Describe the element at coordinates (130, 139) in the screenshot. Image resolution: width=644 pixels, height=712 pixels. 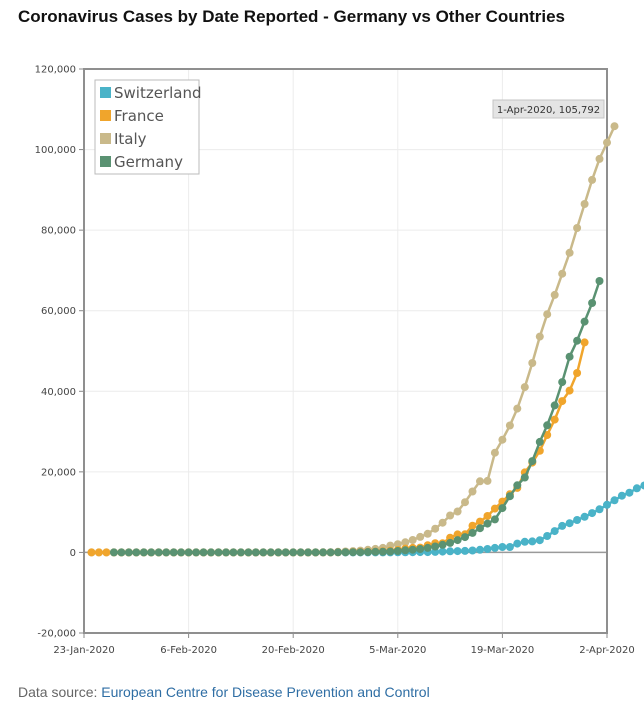
I see `legend-label-italy: Italy` at that location.